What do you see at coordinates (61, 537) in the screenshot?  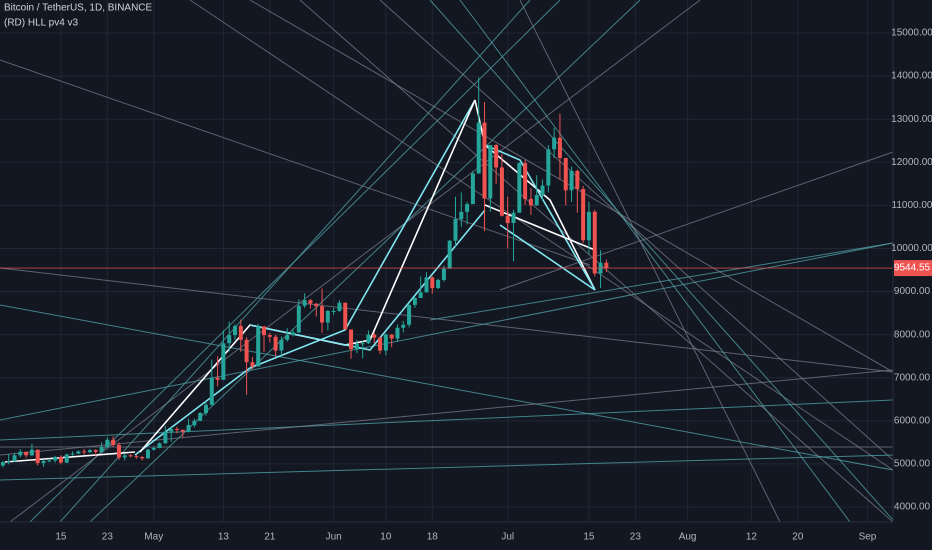 I see `x-tick-label: 15` at bounding box center [61, 537].